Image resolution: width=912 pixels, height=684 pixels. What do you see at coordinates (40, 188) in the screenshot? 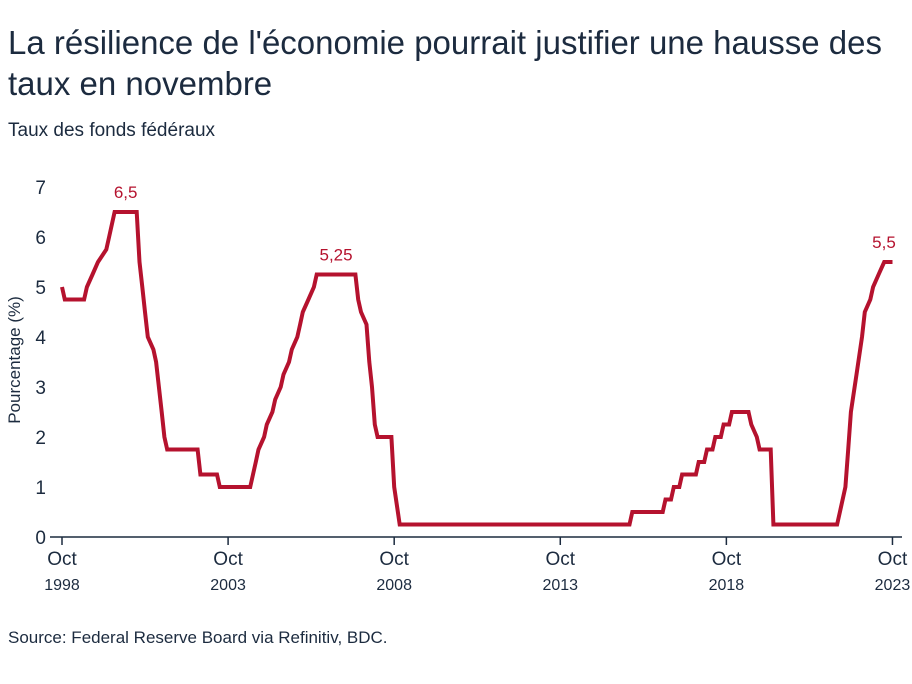
I see `y-tick-label: 7` at bounding box center [40, 188].